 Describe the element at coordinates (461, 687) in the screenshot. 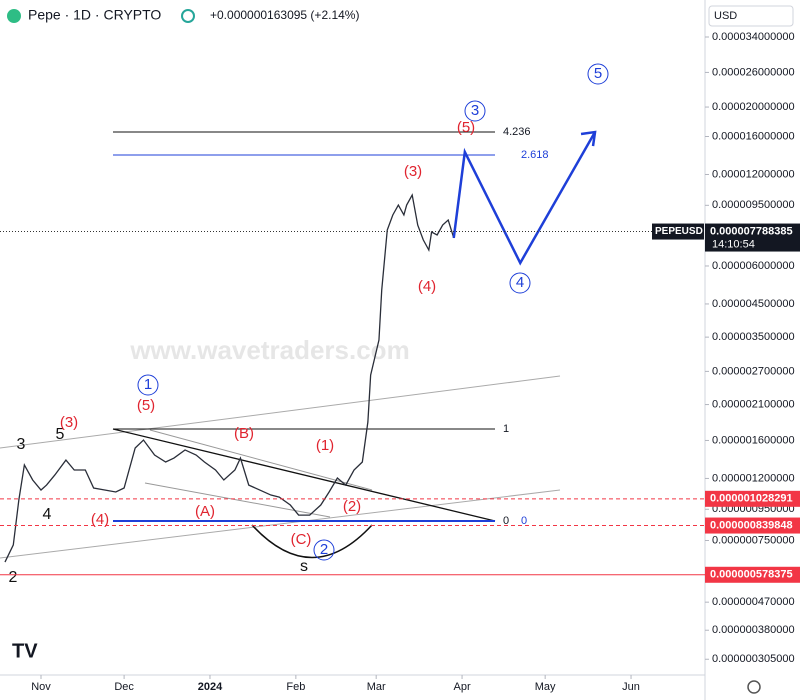

I see `x-tick-label: Apr` at that location.